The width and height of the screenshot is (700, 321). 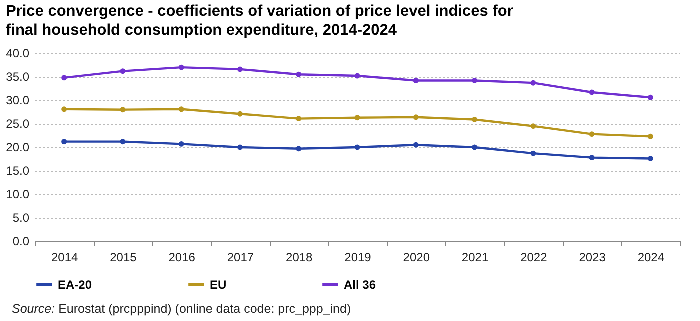 I want to click on x-tick-label: 2024, so click(x=651, y=257).